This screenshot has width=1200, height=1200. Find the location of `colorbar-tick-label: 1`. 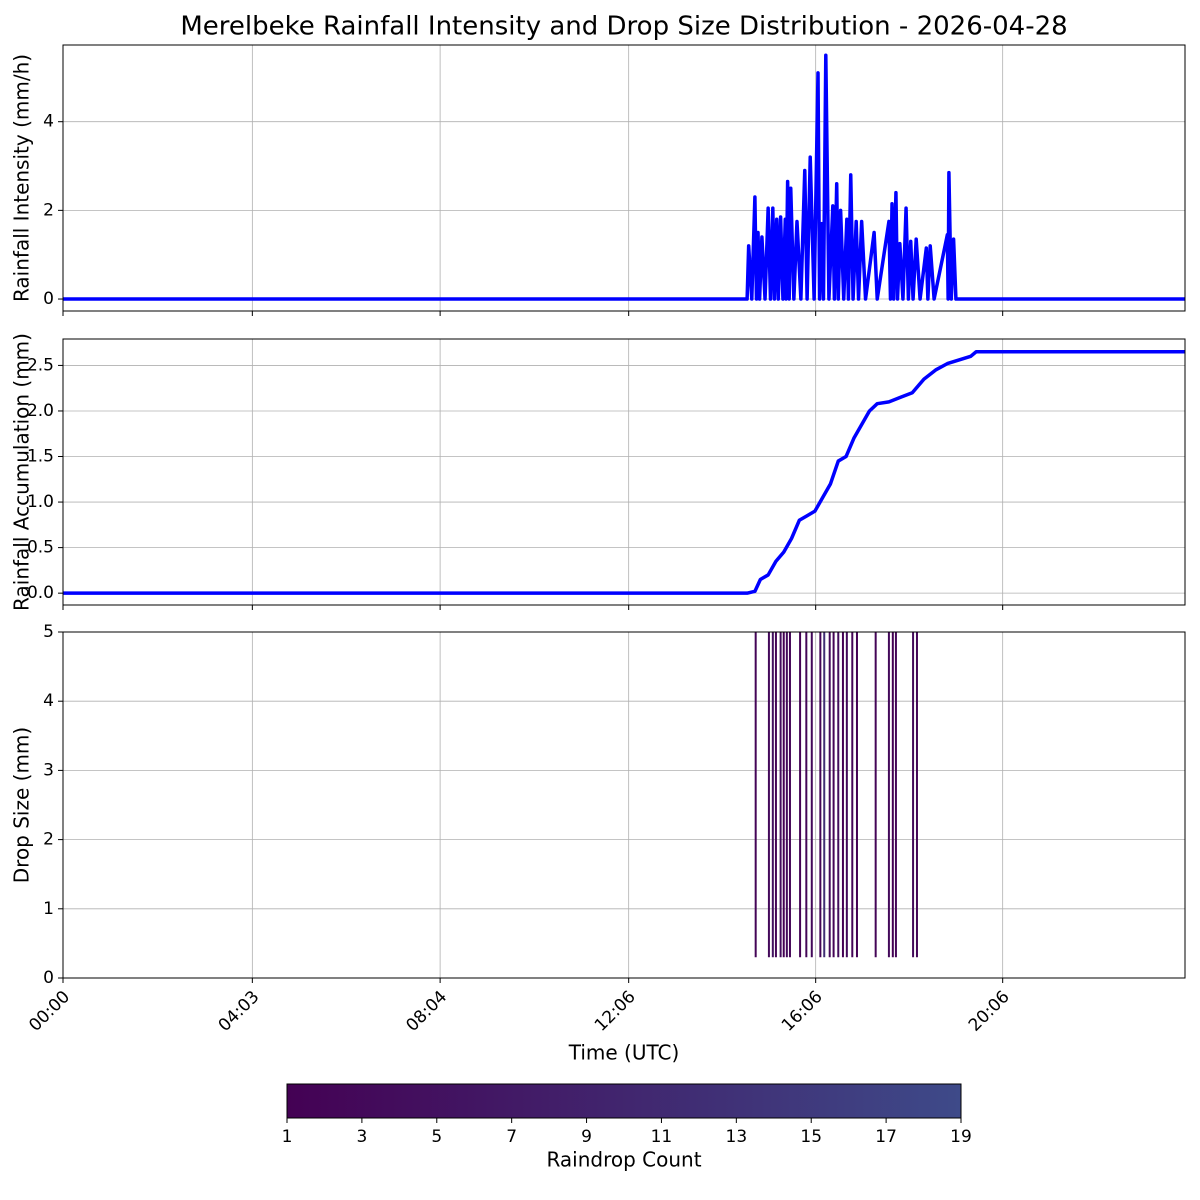

colorbar-tick-label: 1 is located at coordinates (287, 1137).